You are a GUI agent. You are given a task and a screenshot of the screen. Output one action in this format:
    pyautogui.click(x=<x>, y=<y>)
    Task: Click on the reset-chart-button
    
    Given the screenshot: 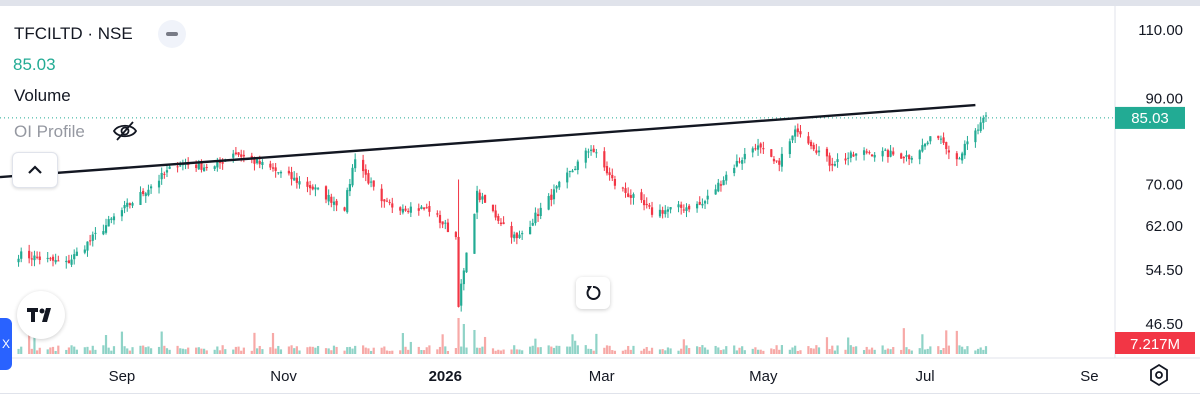 What is the action you would take?
    pyautogui.click(x=593, y=293)
    